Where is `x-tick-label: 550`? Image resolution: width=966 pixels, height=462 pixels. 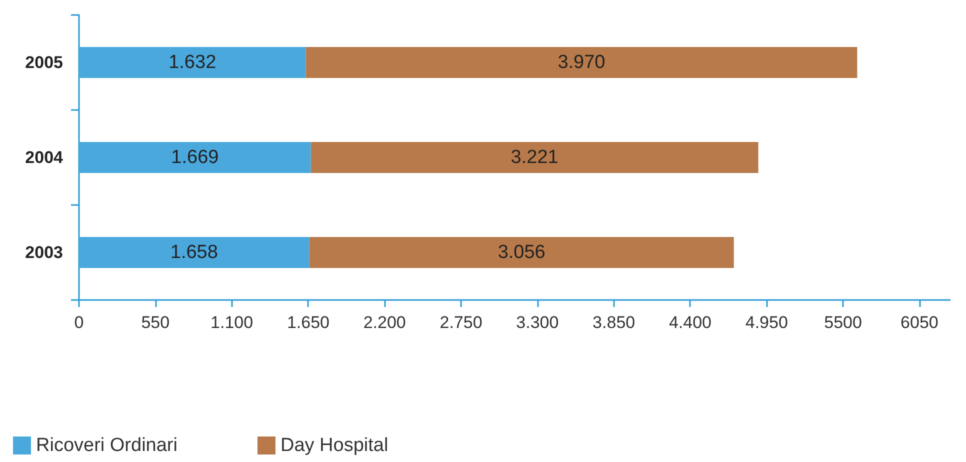 x-tick-label: 550 is located at coordinates (155, 322).